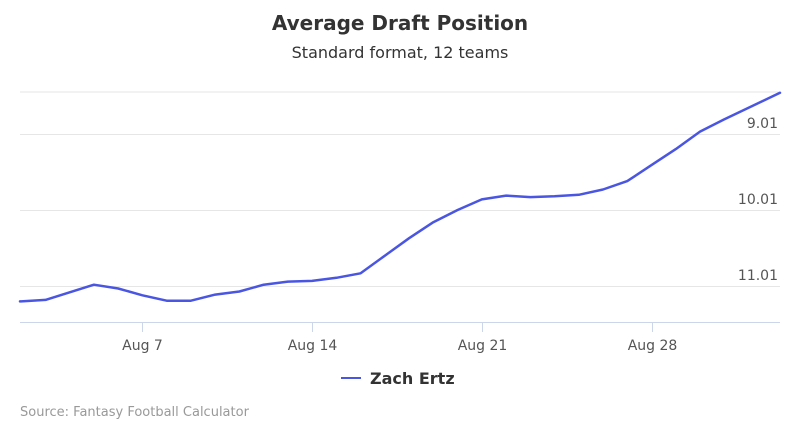 The height and width of the screenshot is (440, 800). Describe the element at coordinates (412, 378) in the screenshot. I see `legend-label: Zach Ertz` at that location.